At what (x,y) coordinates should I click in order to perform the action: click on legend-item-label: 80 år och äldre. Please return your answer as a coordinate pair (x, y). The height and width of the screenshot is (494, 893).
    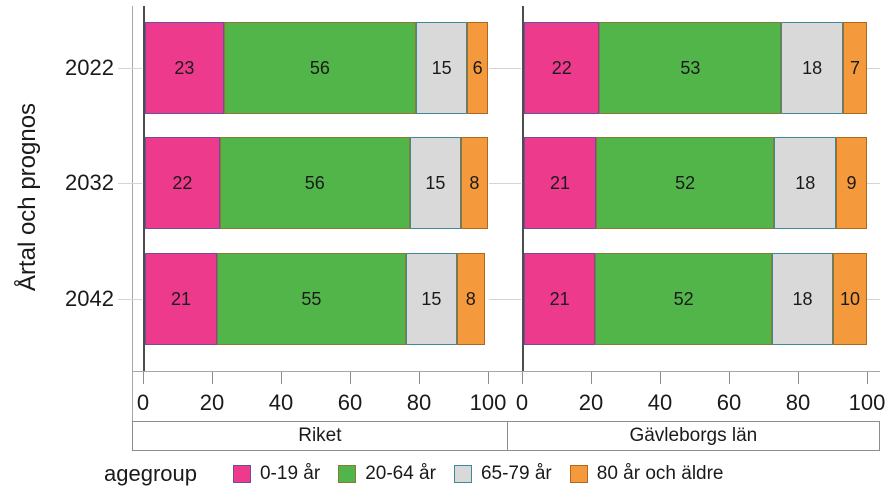
    Looking at the image, I should click on (660, 473).